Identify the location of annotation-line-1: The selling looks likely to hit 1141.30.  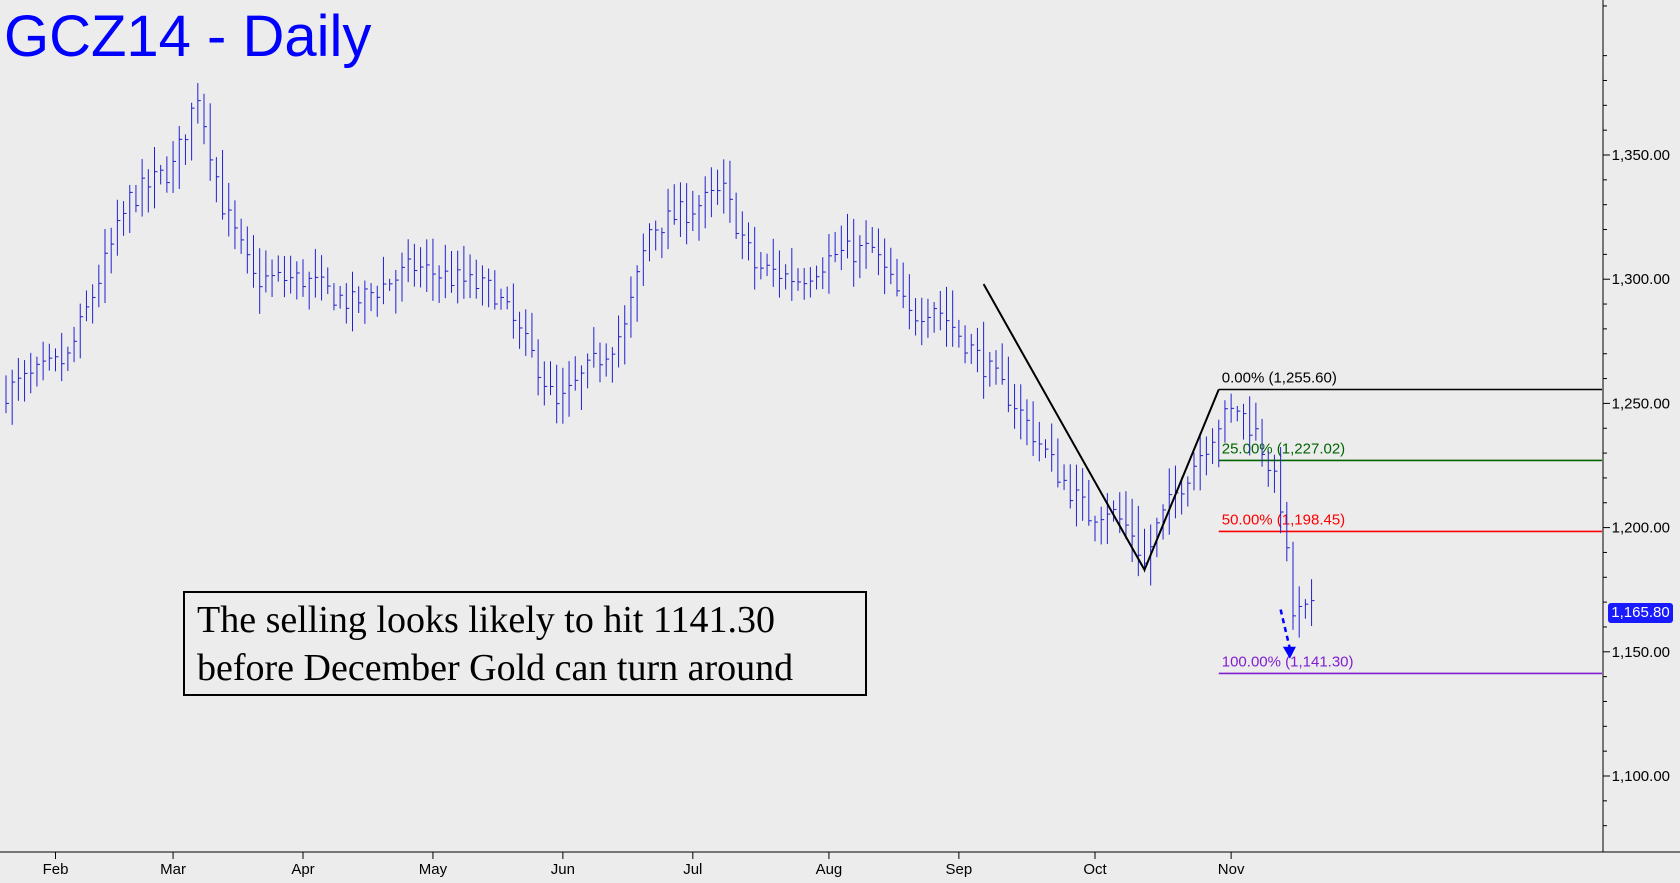
(486, 620).